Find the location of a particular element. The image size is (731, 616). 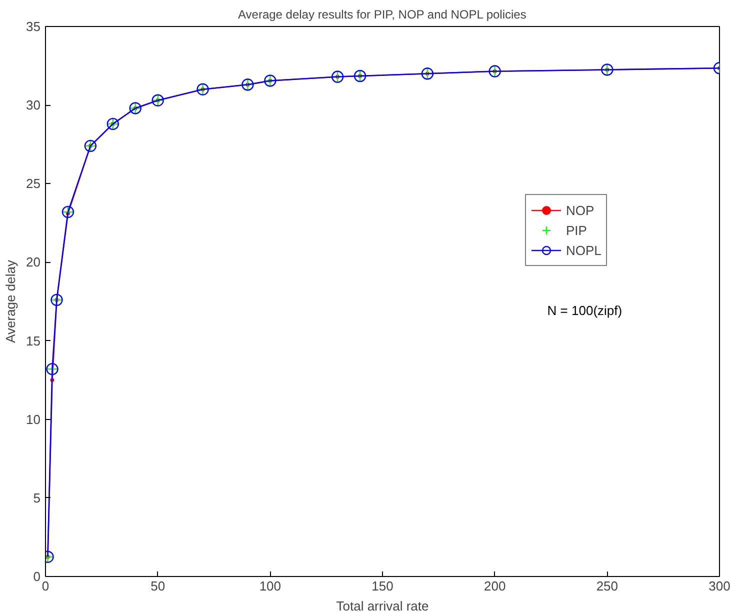

x-tick-label: 300 is located at coordinates (719, 586).